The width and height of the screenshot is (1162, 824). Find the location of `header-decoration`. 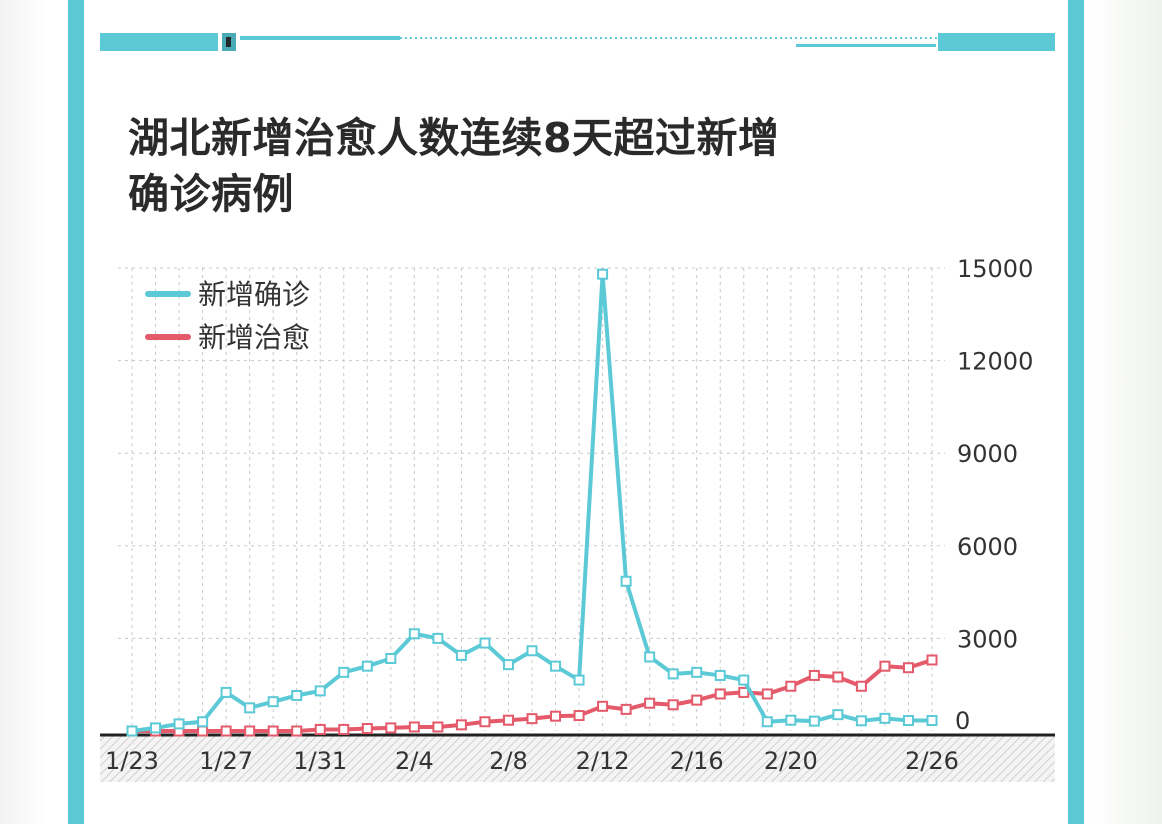

header-decoration is located at coordinates (577, 42).